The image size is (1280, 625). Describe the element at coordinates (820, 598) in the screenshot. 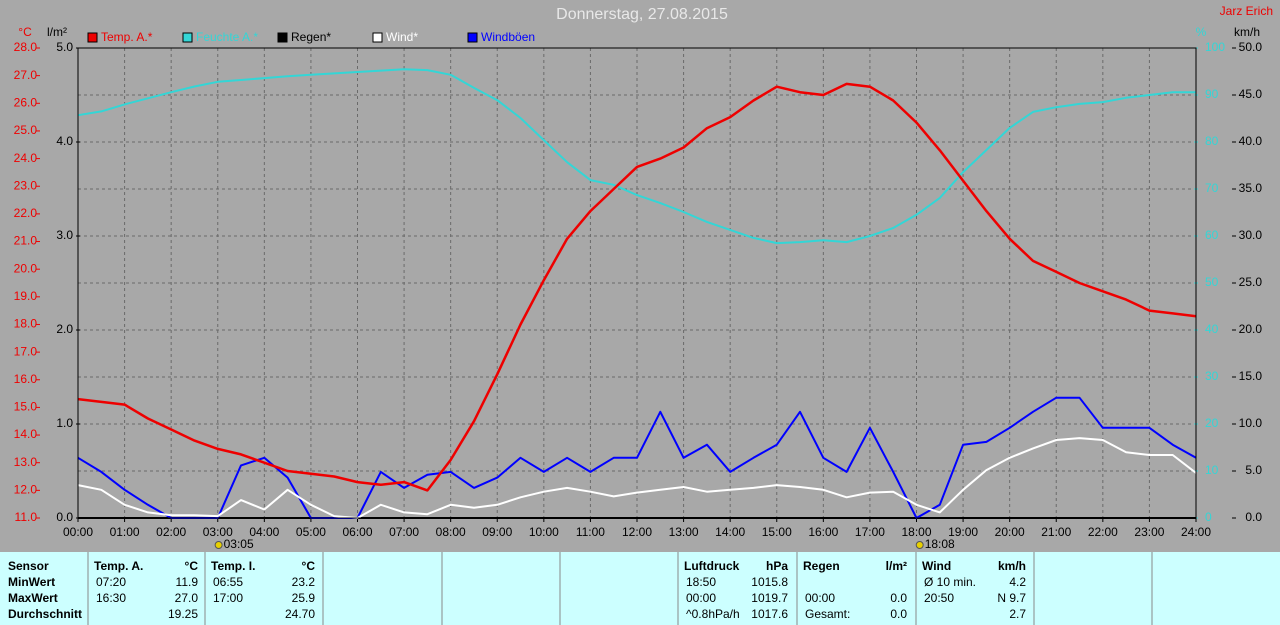

I see `cell-note: 00:00` at that location.